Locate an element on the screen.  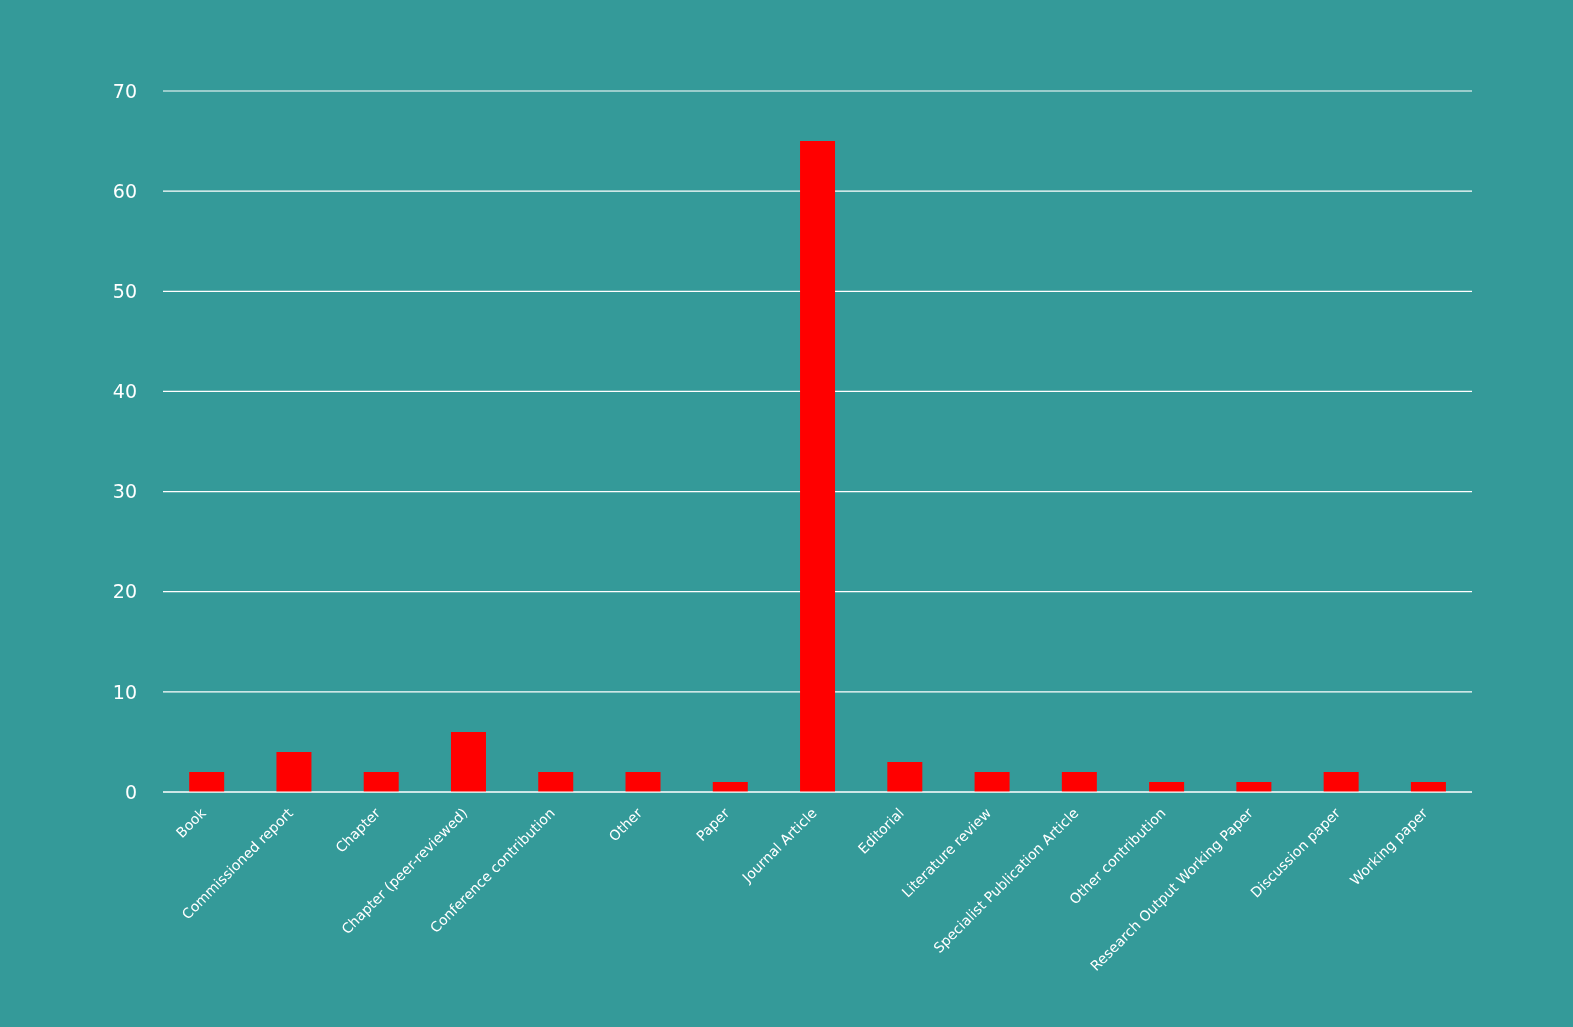
y-tick-label: 20 is located at coordinates (124, 591).